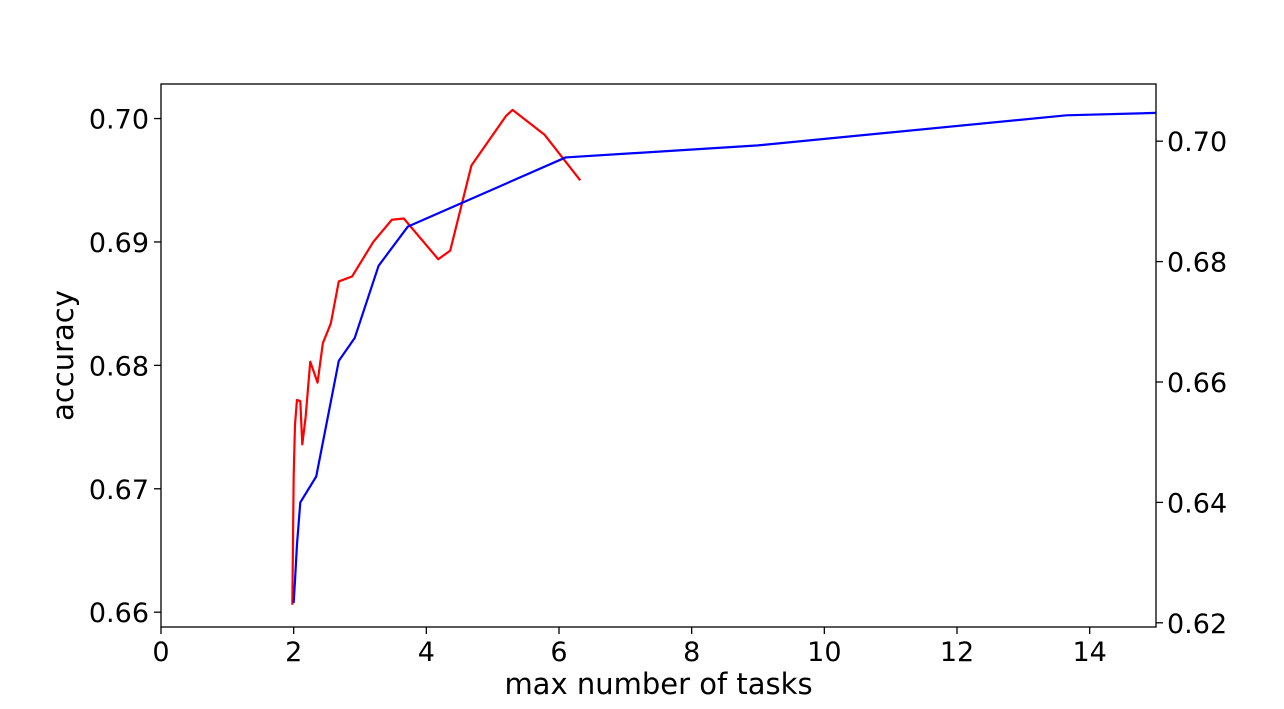  I want to click on y-tick-label: 0.70, so click(119, 120).